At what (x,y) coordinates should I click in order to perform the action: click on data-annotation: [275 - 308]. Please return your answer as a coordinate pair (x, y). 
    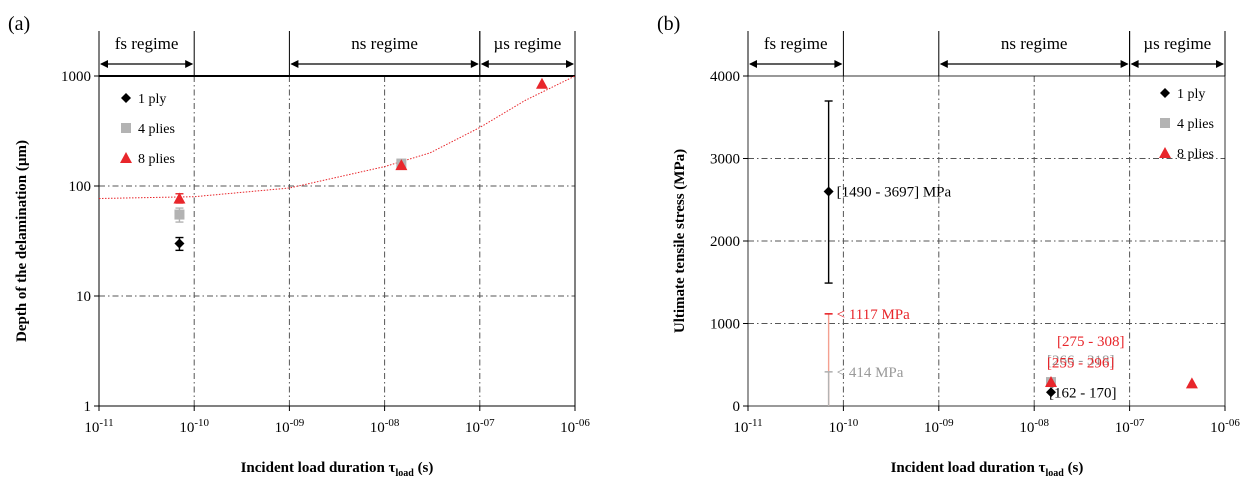
    Looking at the image, I should click on (1091, 342).